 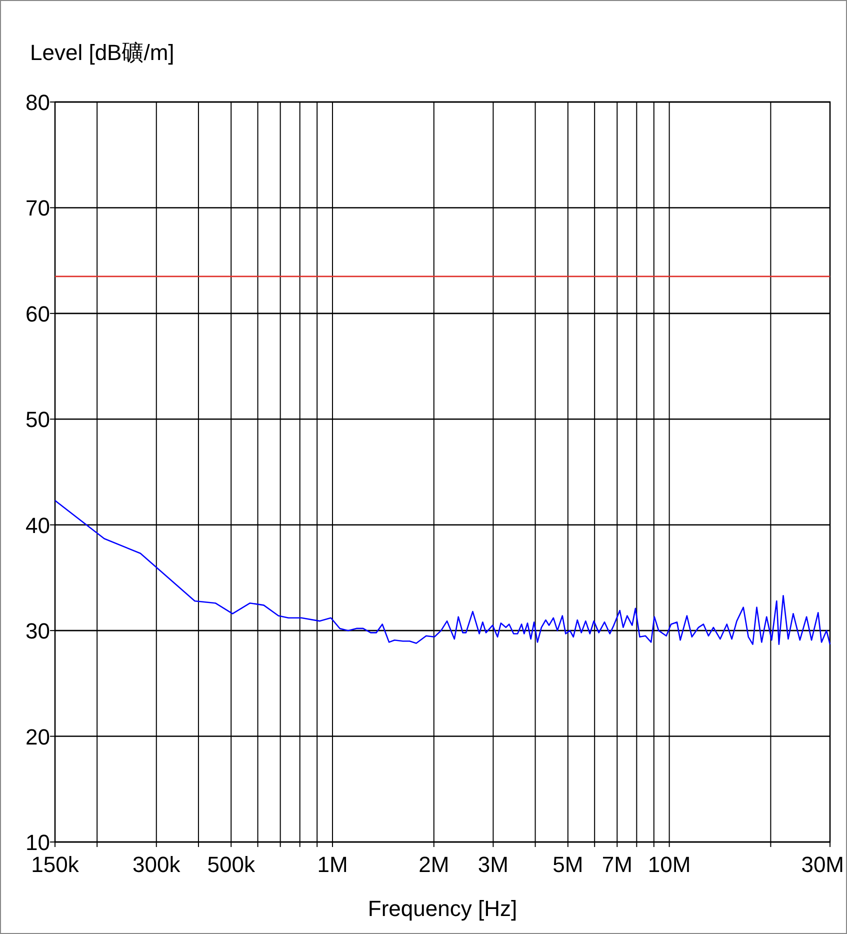 I want to click on y-tick-label: 60, so click(x=38, y=313).